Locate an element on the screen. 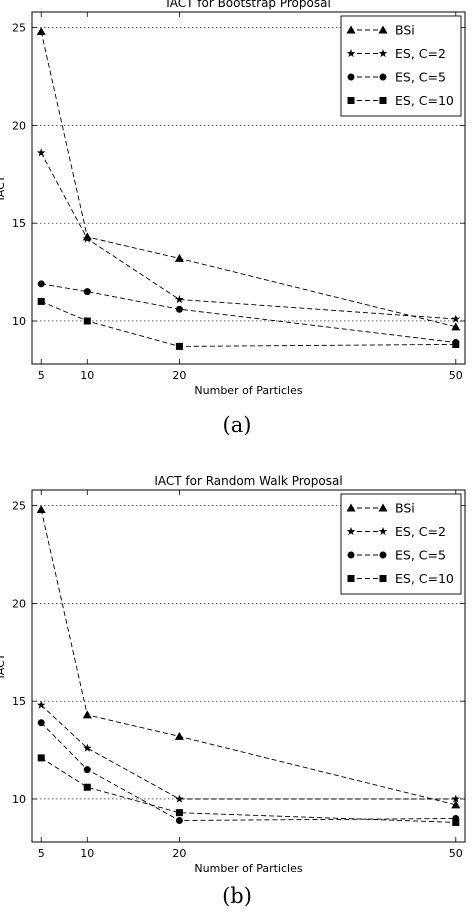 This screenshot has width=474, height=914. chart-b-xtick-label-5: 5 is located at coordinates (41, 853).